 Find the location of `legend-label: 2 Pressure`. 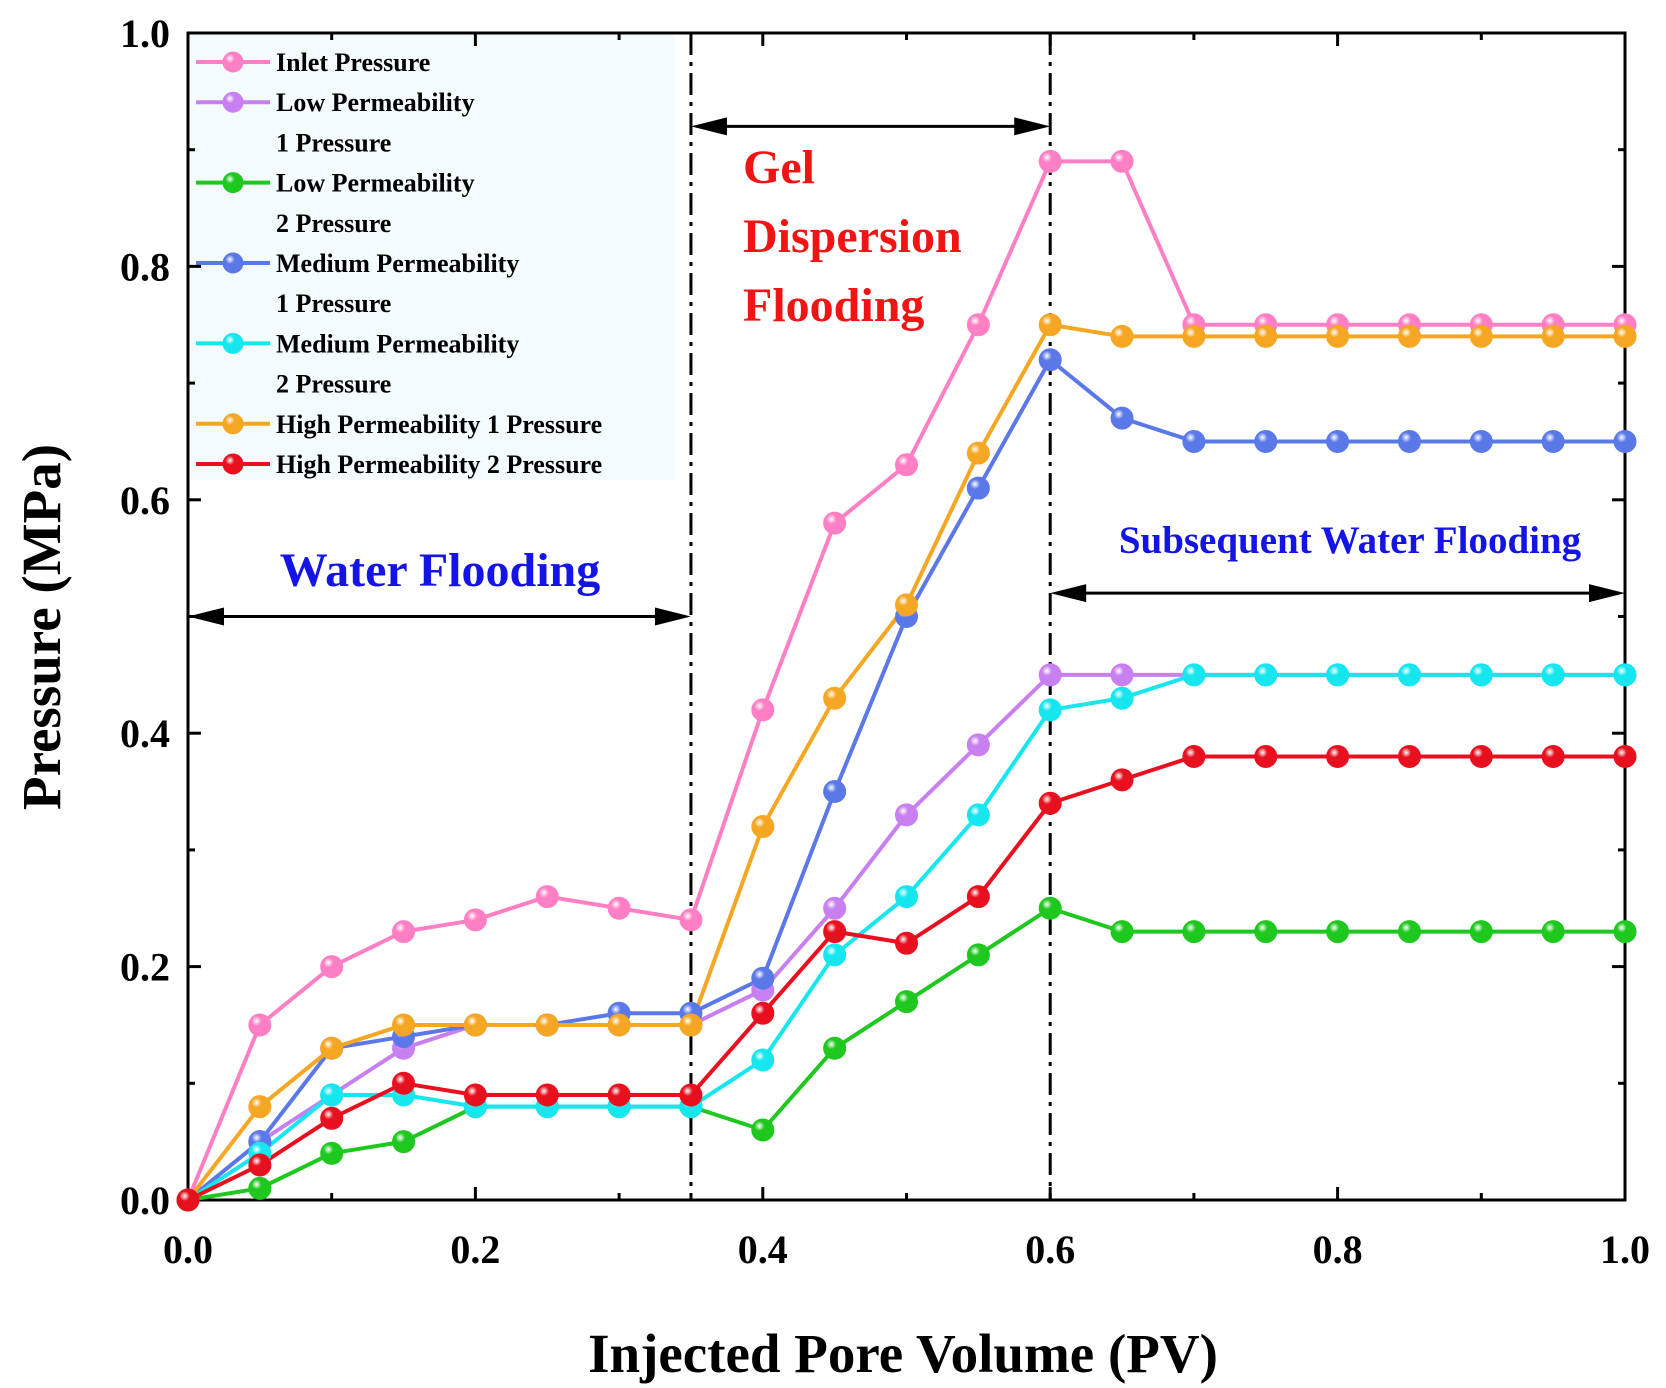

legend-label: 2 Pressure is located at coordinates (333, 384).